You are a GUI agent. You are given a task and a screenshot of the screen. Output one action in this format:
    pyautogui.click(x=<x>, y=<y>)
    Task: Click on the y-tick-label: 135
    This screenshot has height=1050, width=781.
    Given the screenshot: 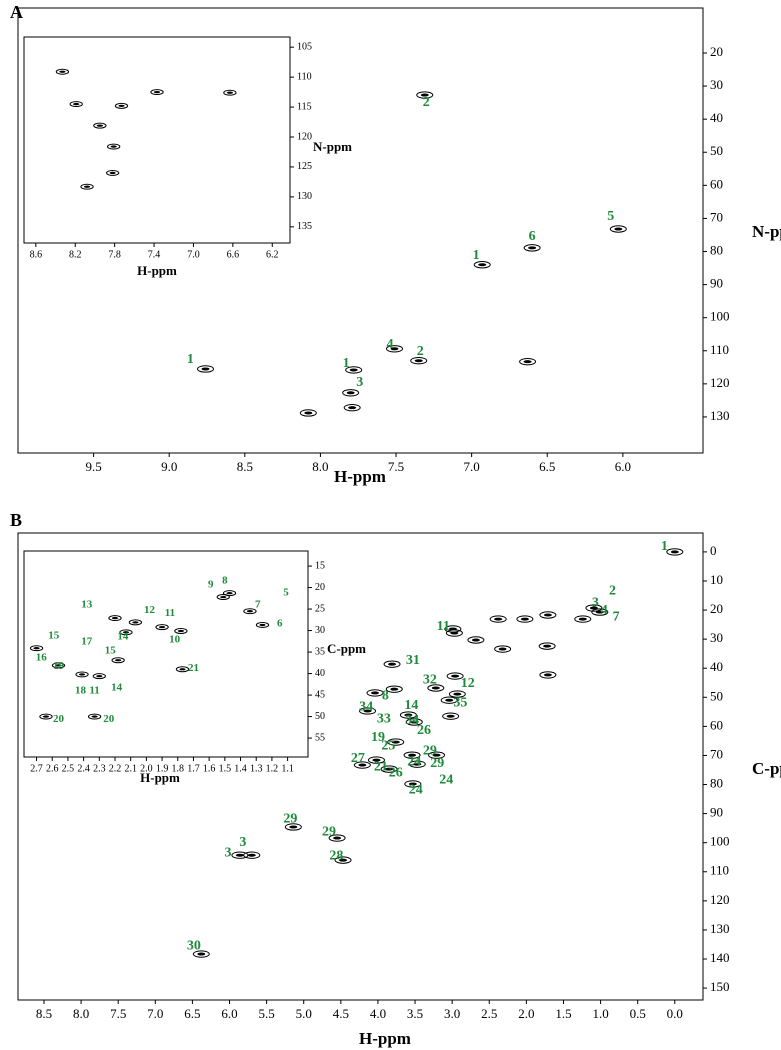 What is the action you would take?
    pyautogui.click(x=304, y=226)
    